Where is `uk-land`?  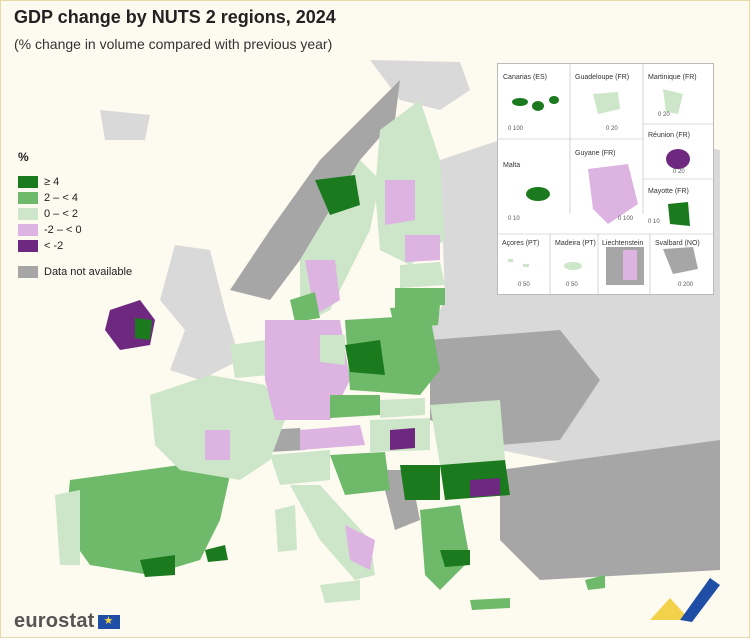 uk-land is located at coordinates (200, 312).